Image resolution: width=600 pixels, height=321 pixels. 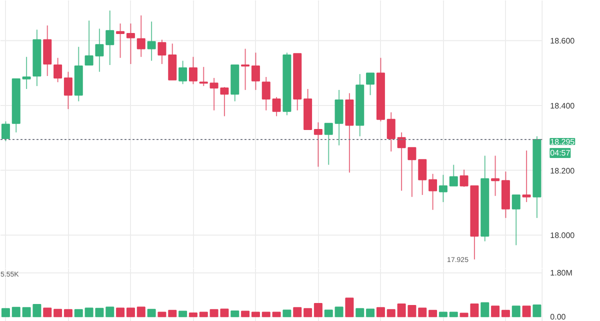 I want to click on y-tick-label: 18.400, so click(x=563, y=105).